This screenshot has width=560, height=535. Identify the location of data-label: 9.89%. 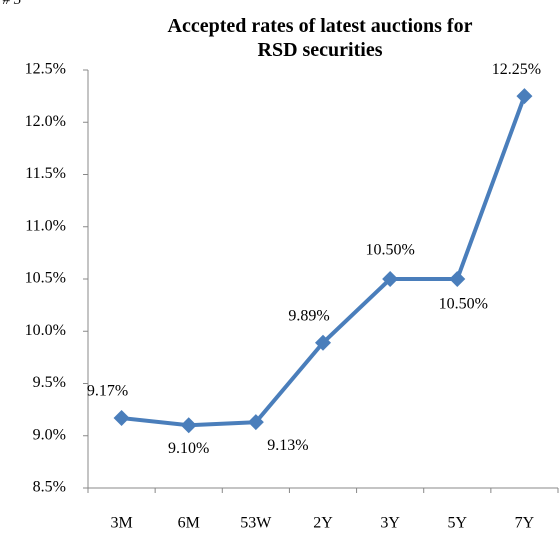
(308, 315).